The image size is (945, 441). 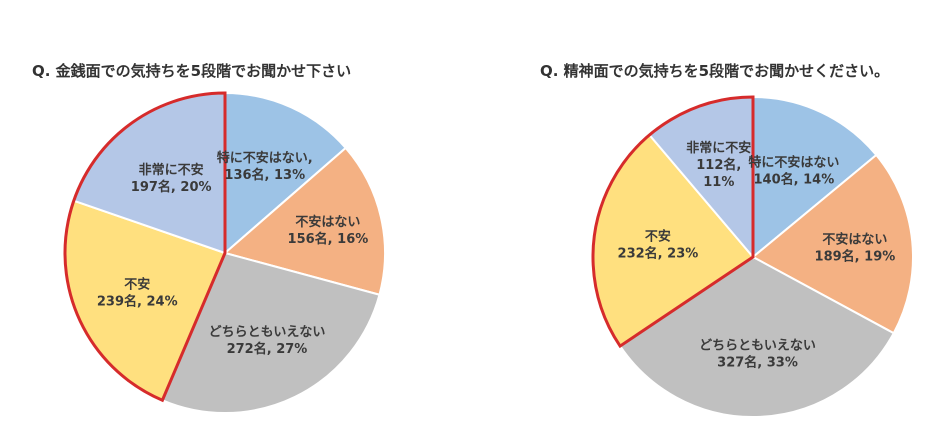 I want to click on slice-label-very-anxious: 112名,, so click(x=718, y=165).